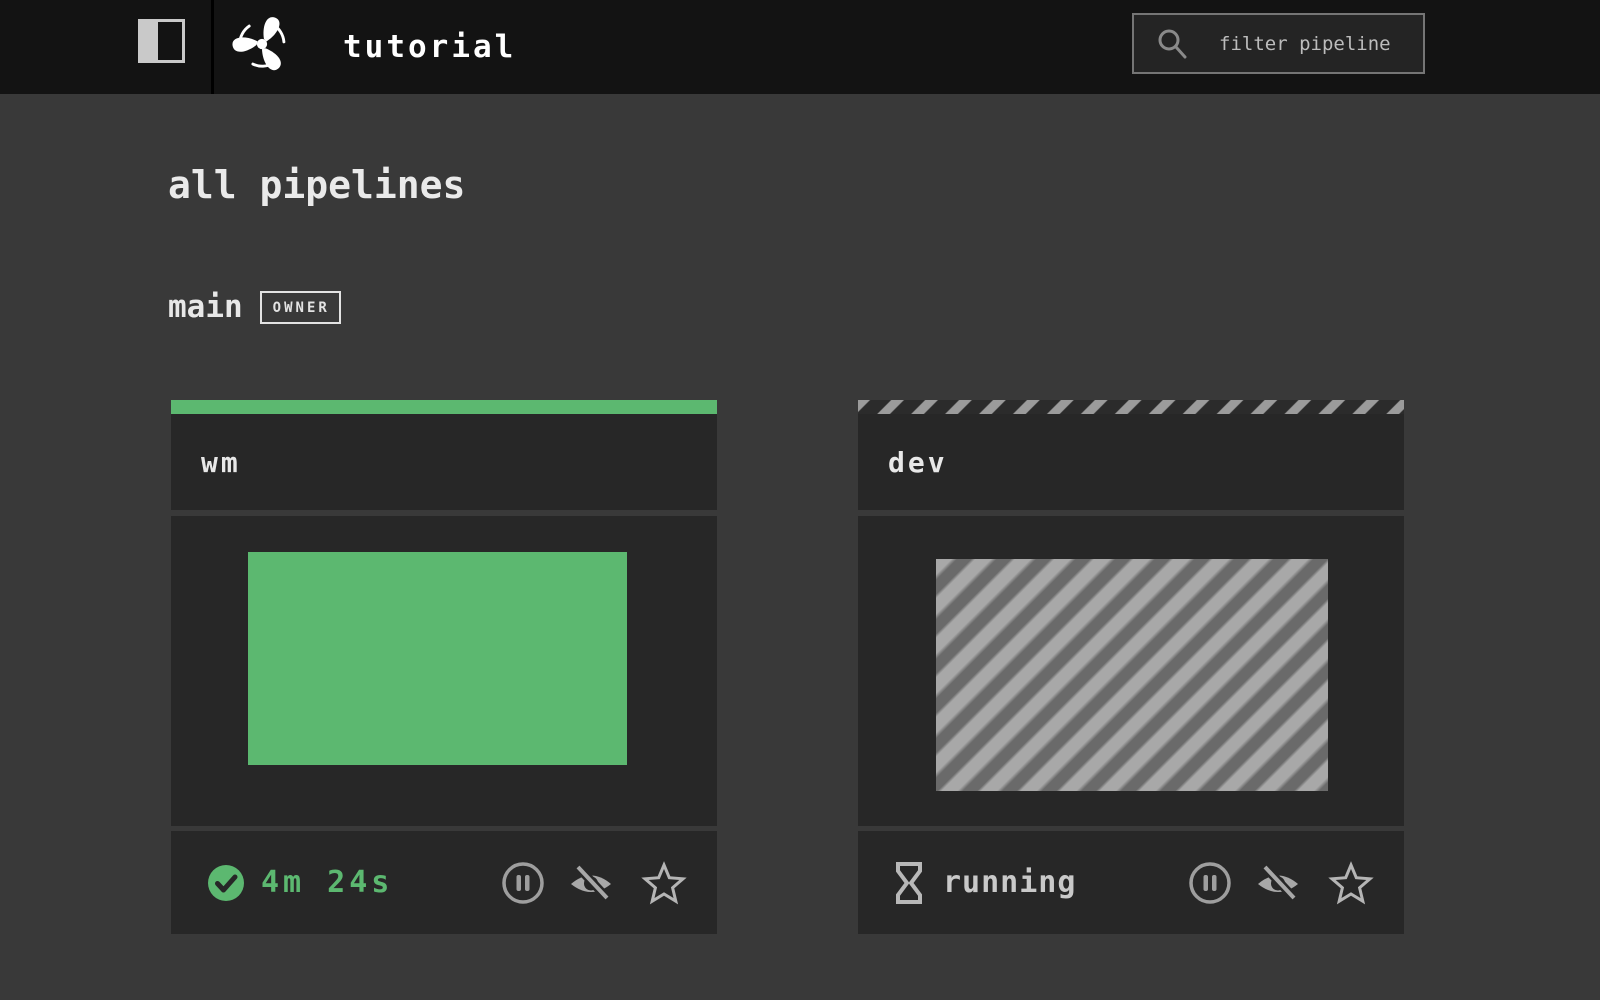 The width and height of the screenshot is (1600, 1000). What do you see at coordinates (909, 883) in the screenshot?
I see `hourglass-icon` at bounding box center [909, 883].